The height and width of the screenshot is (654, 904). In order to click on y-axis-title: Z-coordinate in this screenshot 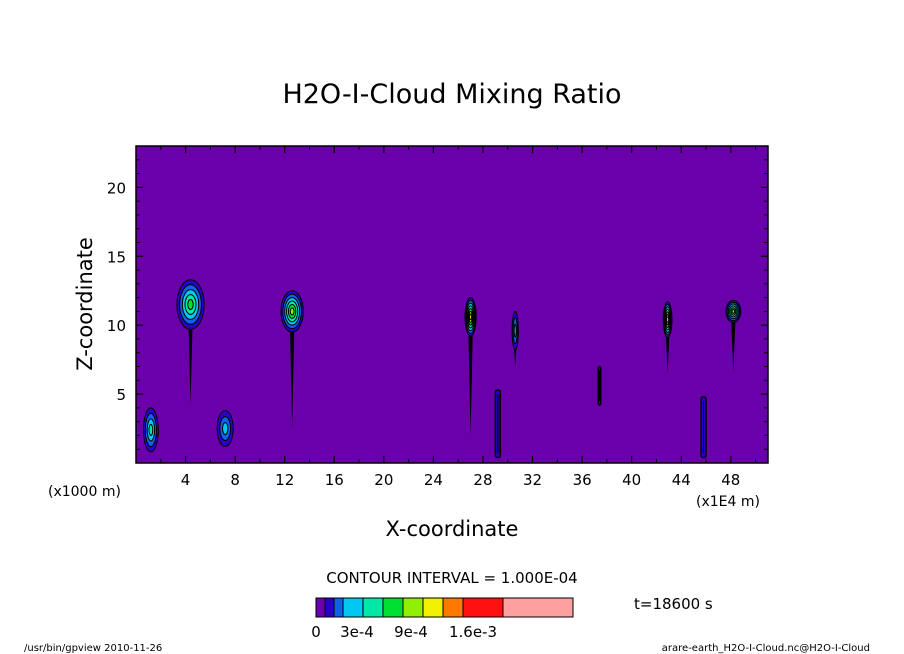, I will do `click(85, 304)`.